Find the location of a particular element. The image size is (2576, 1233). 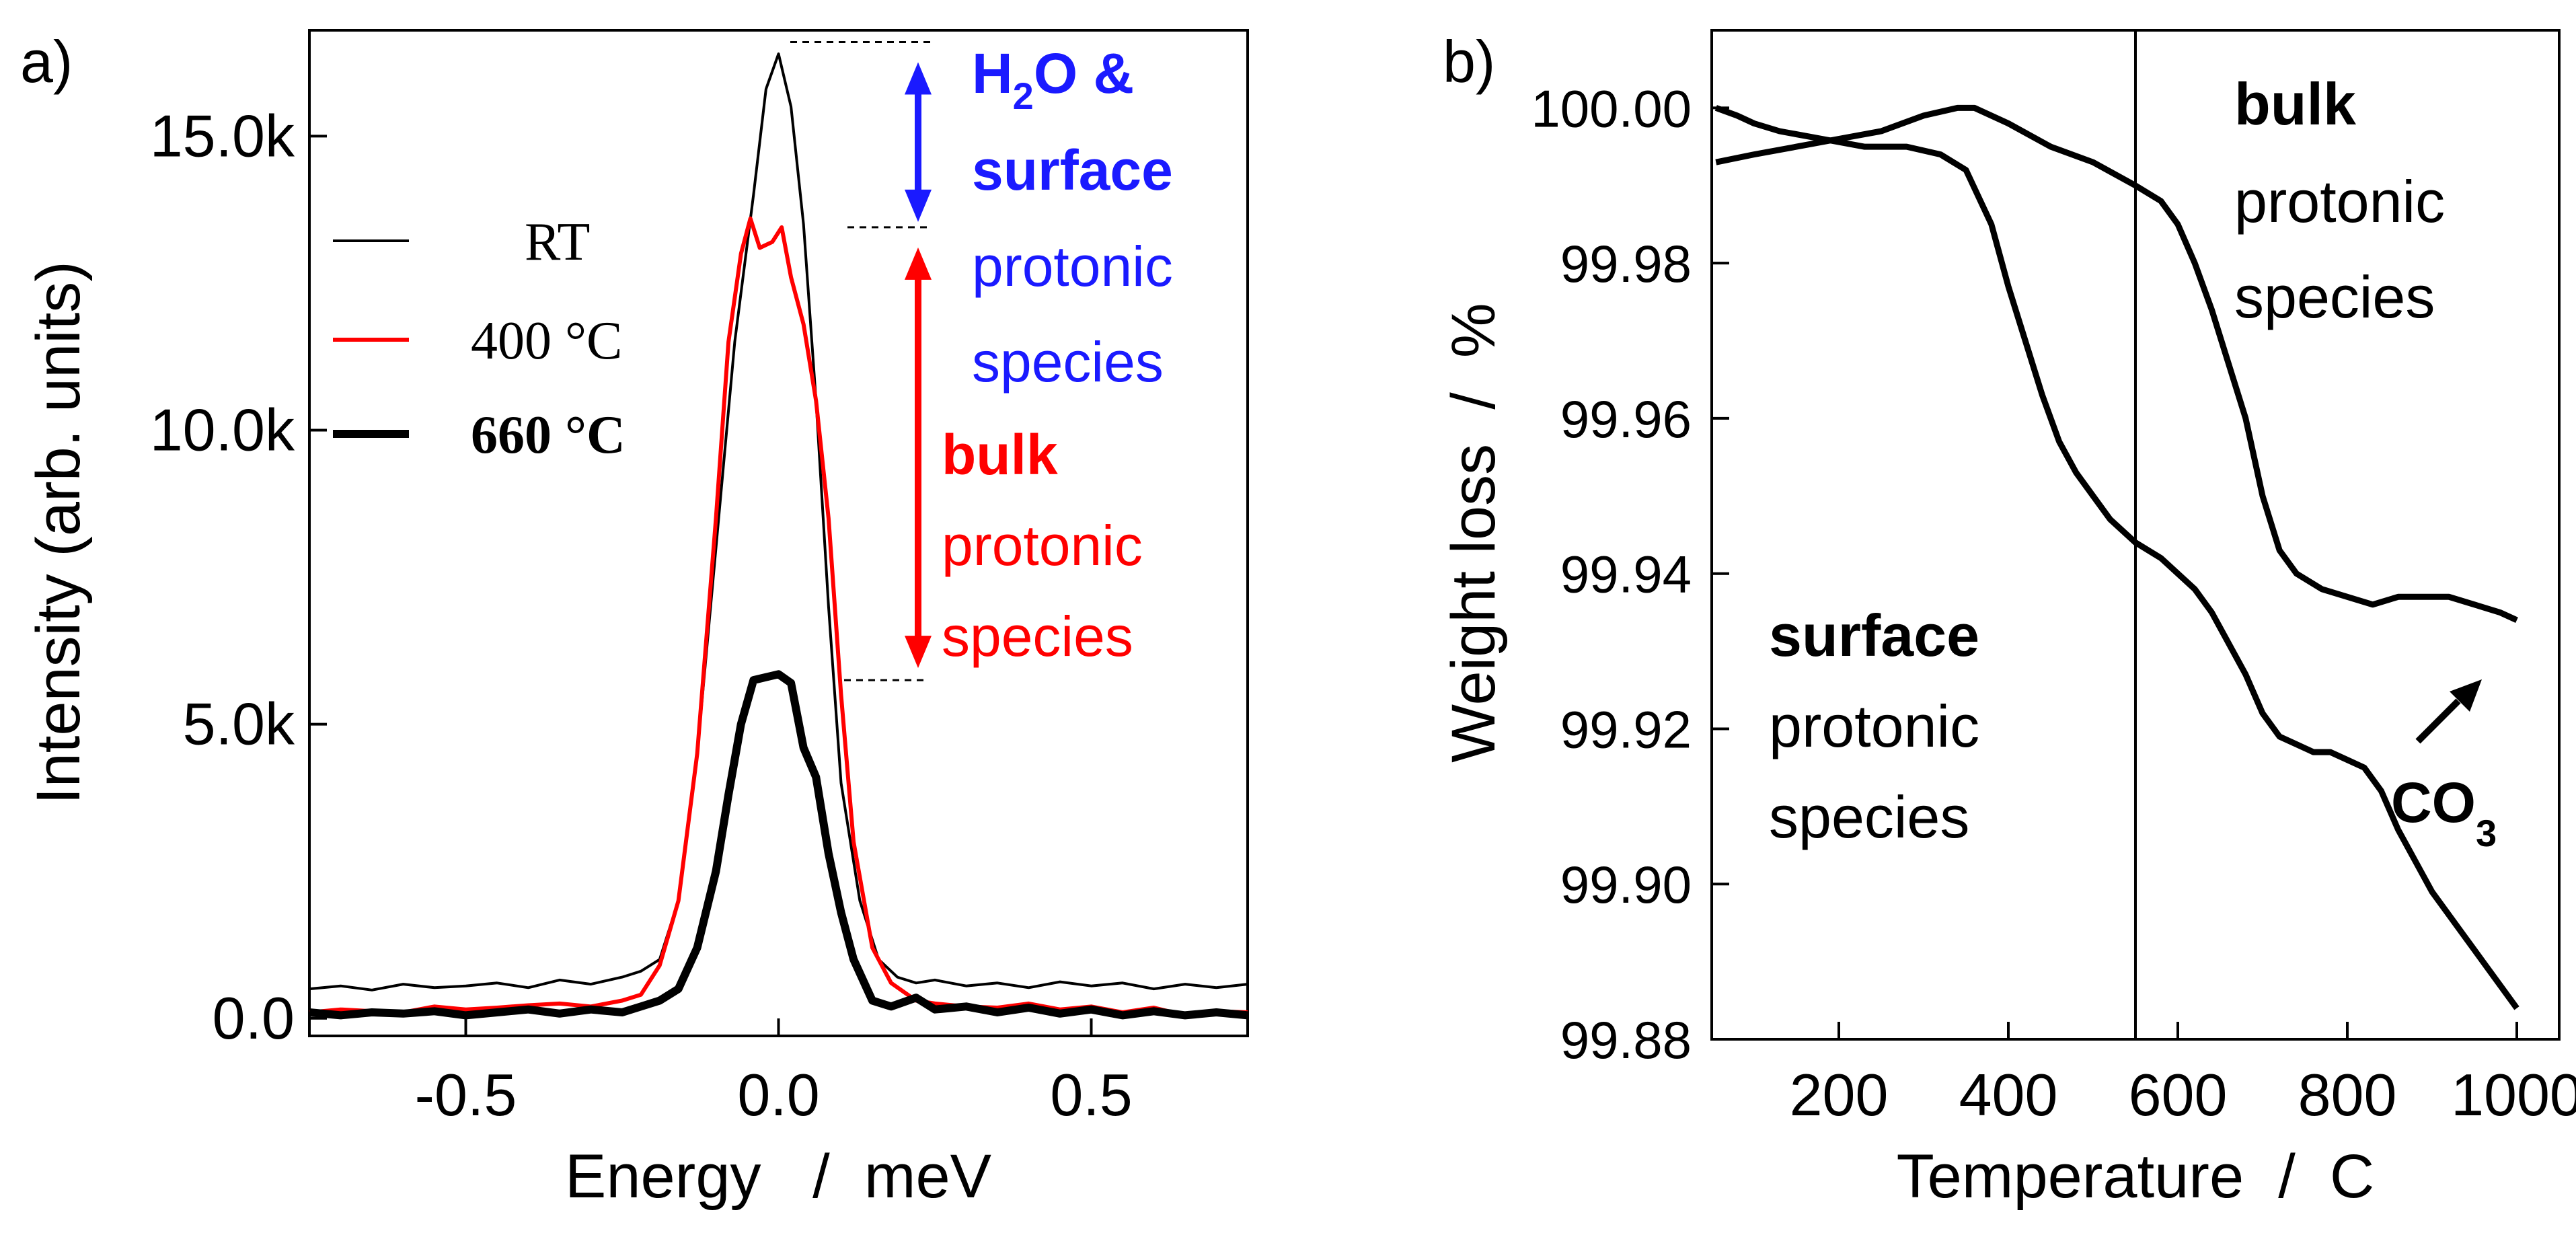

panel-a-arrows is located at coordinates (918, 366).